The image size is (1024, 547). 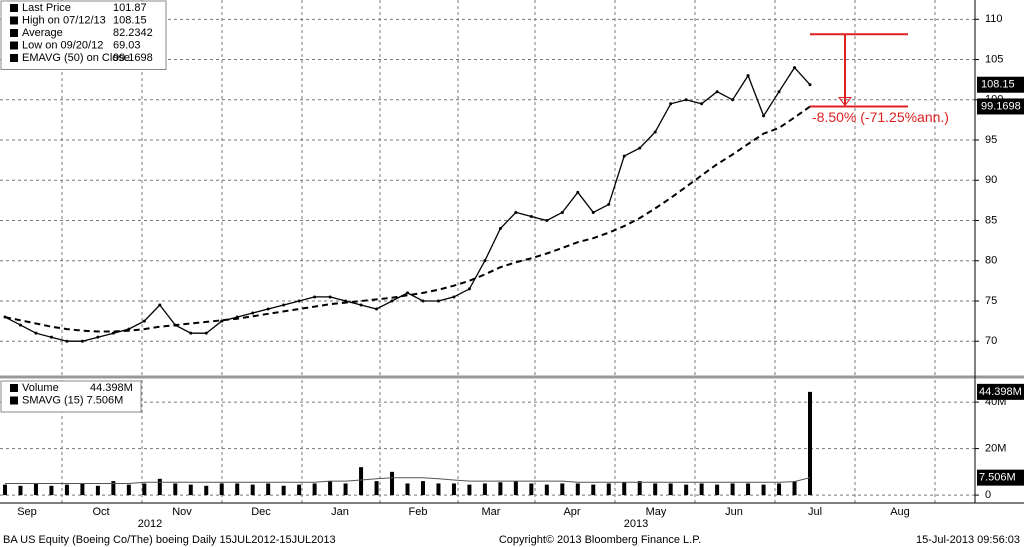 What do you see at coordinates (130, 8) in the screenshot?
I see `legend-value: 101.87` at bounding box center [130, 8].